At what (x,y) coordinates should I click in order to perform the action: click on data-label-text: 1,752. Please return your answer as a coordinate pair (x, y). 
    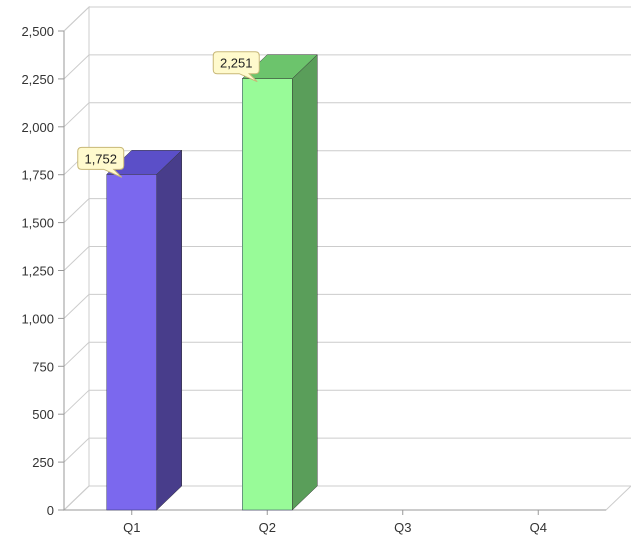
    Looking at the image, I should click on (100, 158).